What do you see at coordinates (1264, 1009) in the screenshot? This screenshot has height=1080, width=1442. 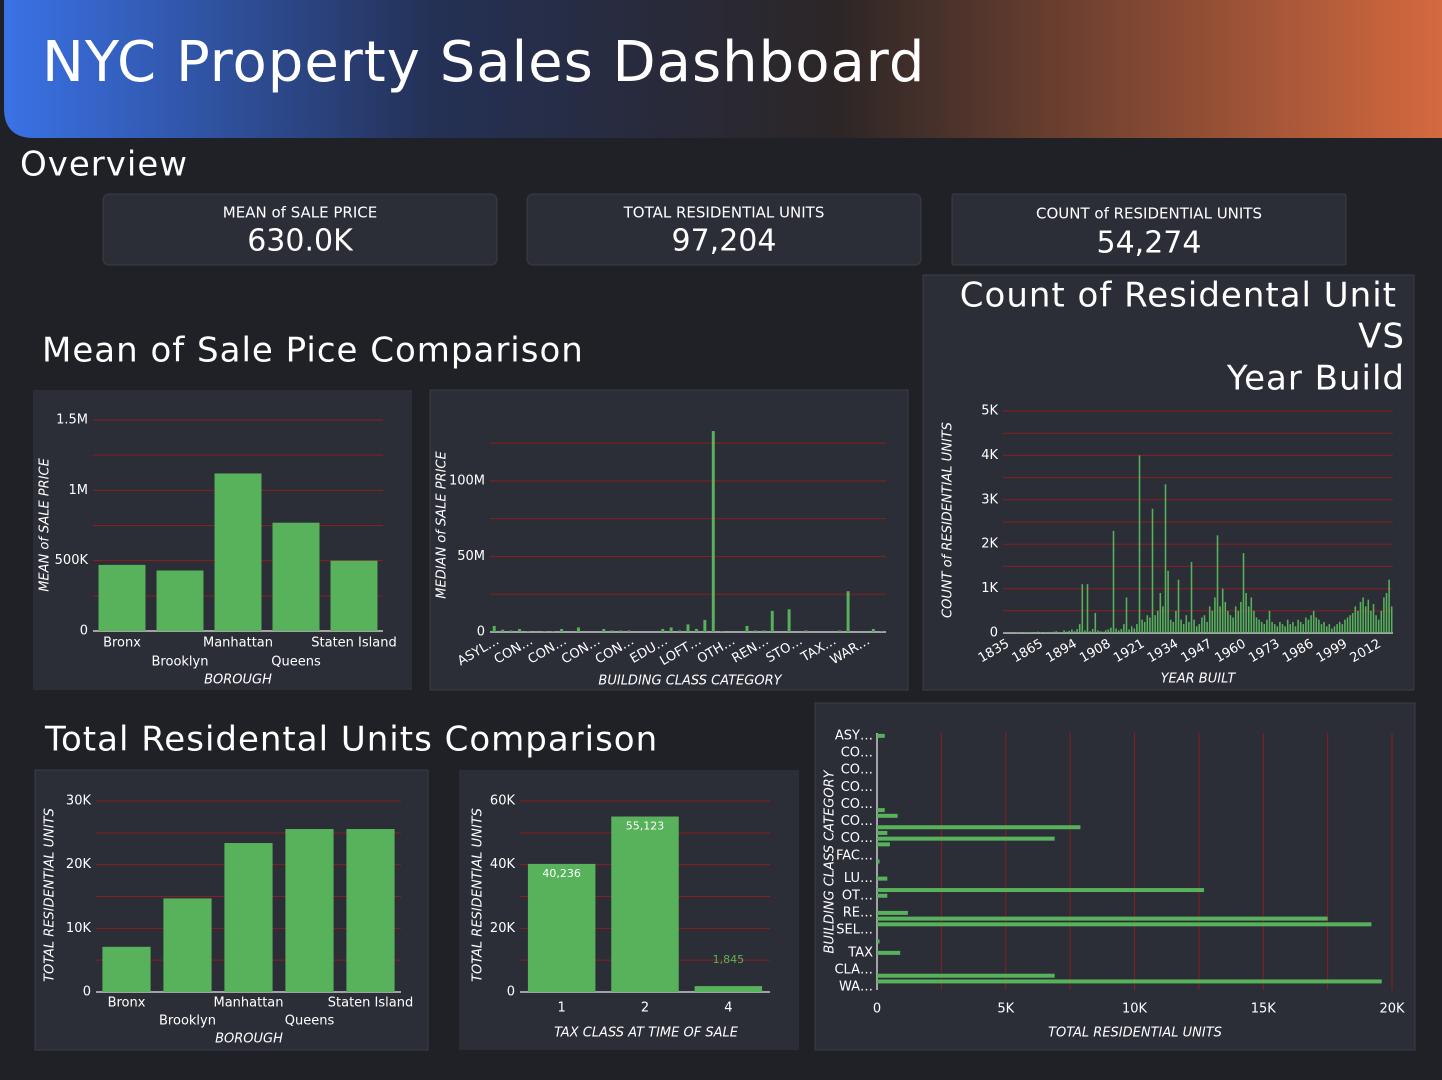 I see `x-tick-label: 15K` at bounding box center [1264, 1009].